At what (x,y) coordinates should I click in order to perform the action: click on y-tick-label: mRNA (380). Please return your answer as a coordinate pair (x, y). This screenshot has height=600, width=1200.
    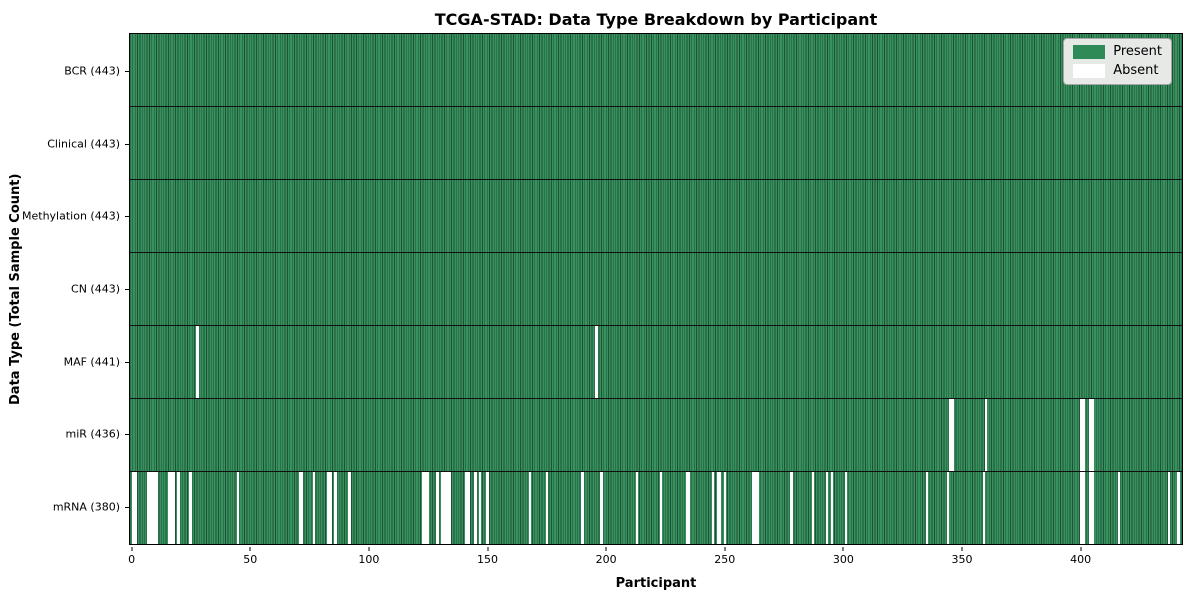
    Looking at the image, I should click on (86, 507).